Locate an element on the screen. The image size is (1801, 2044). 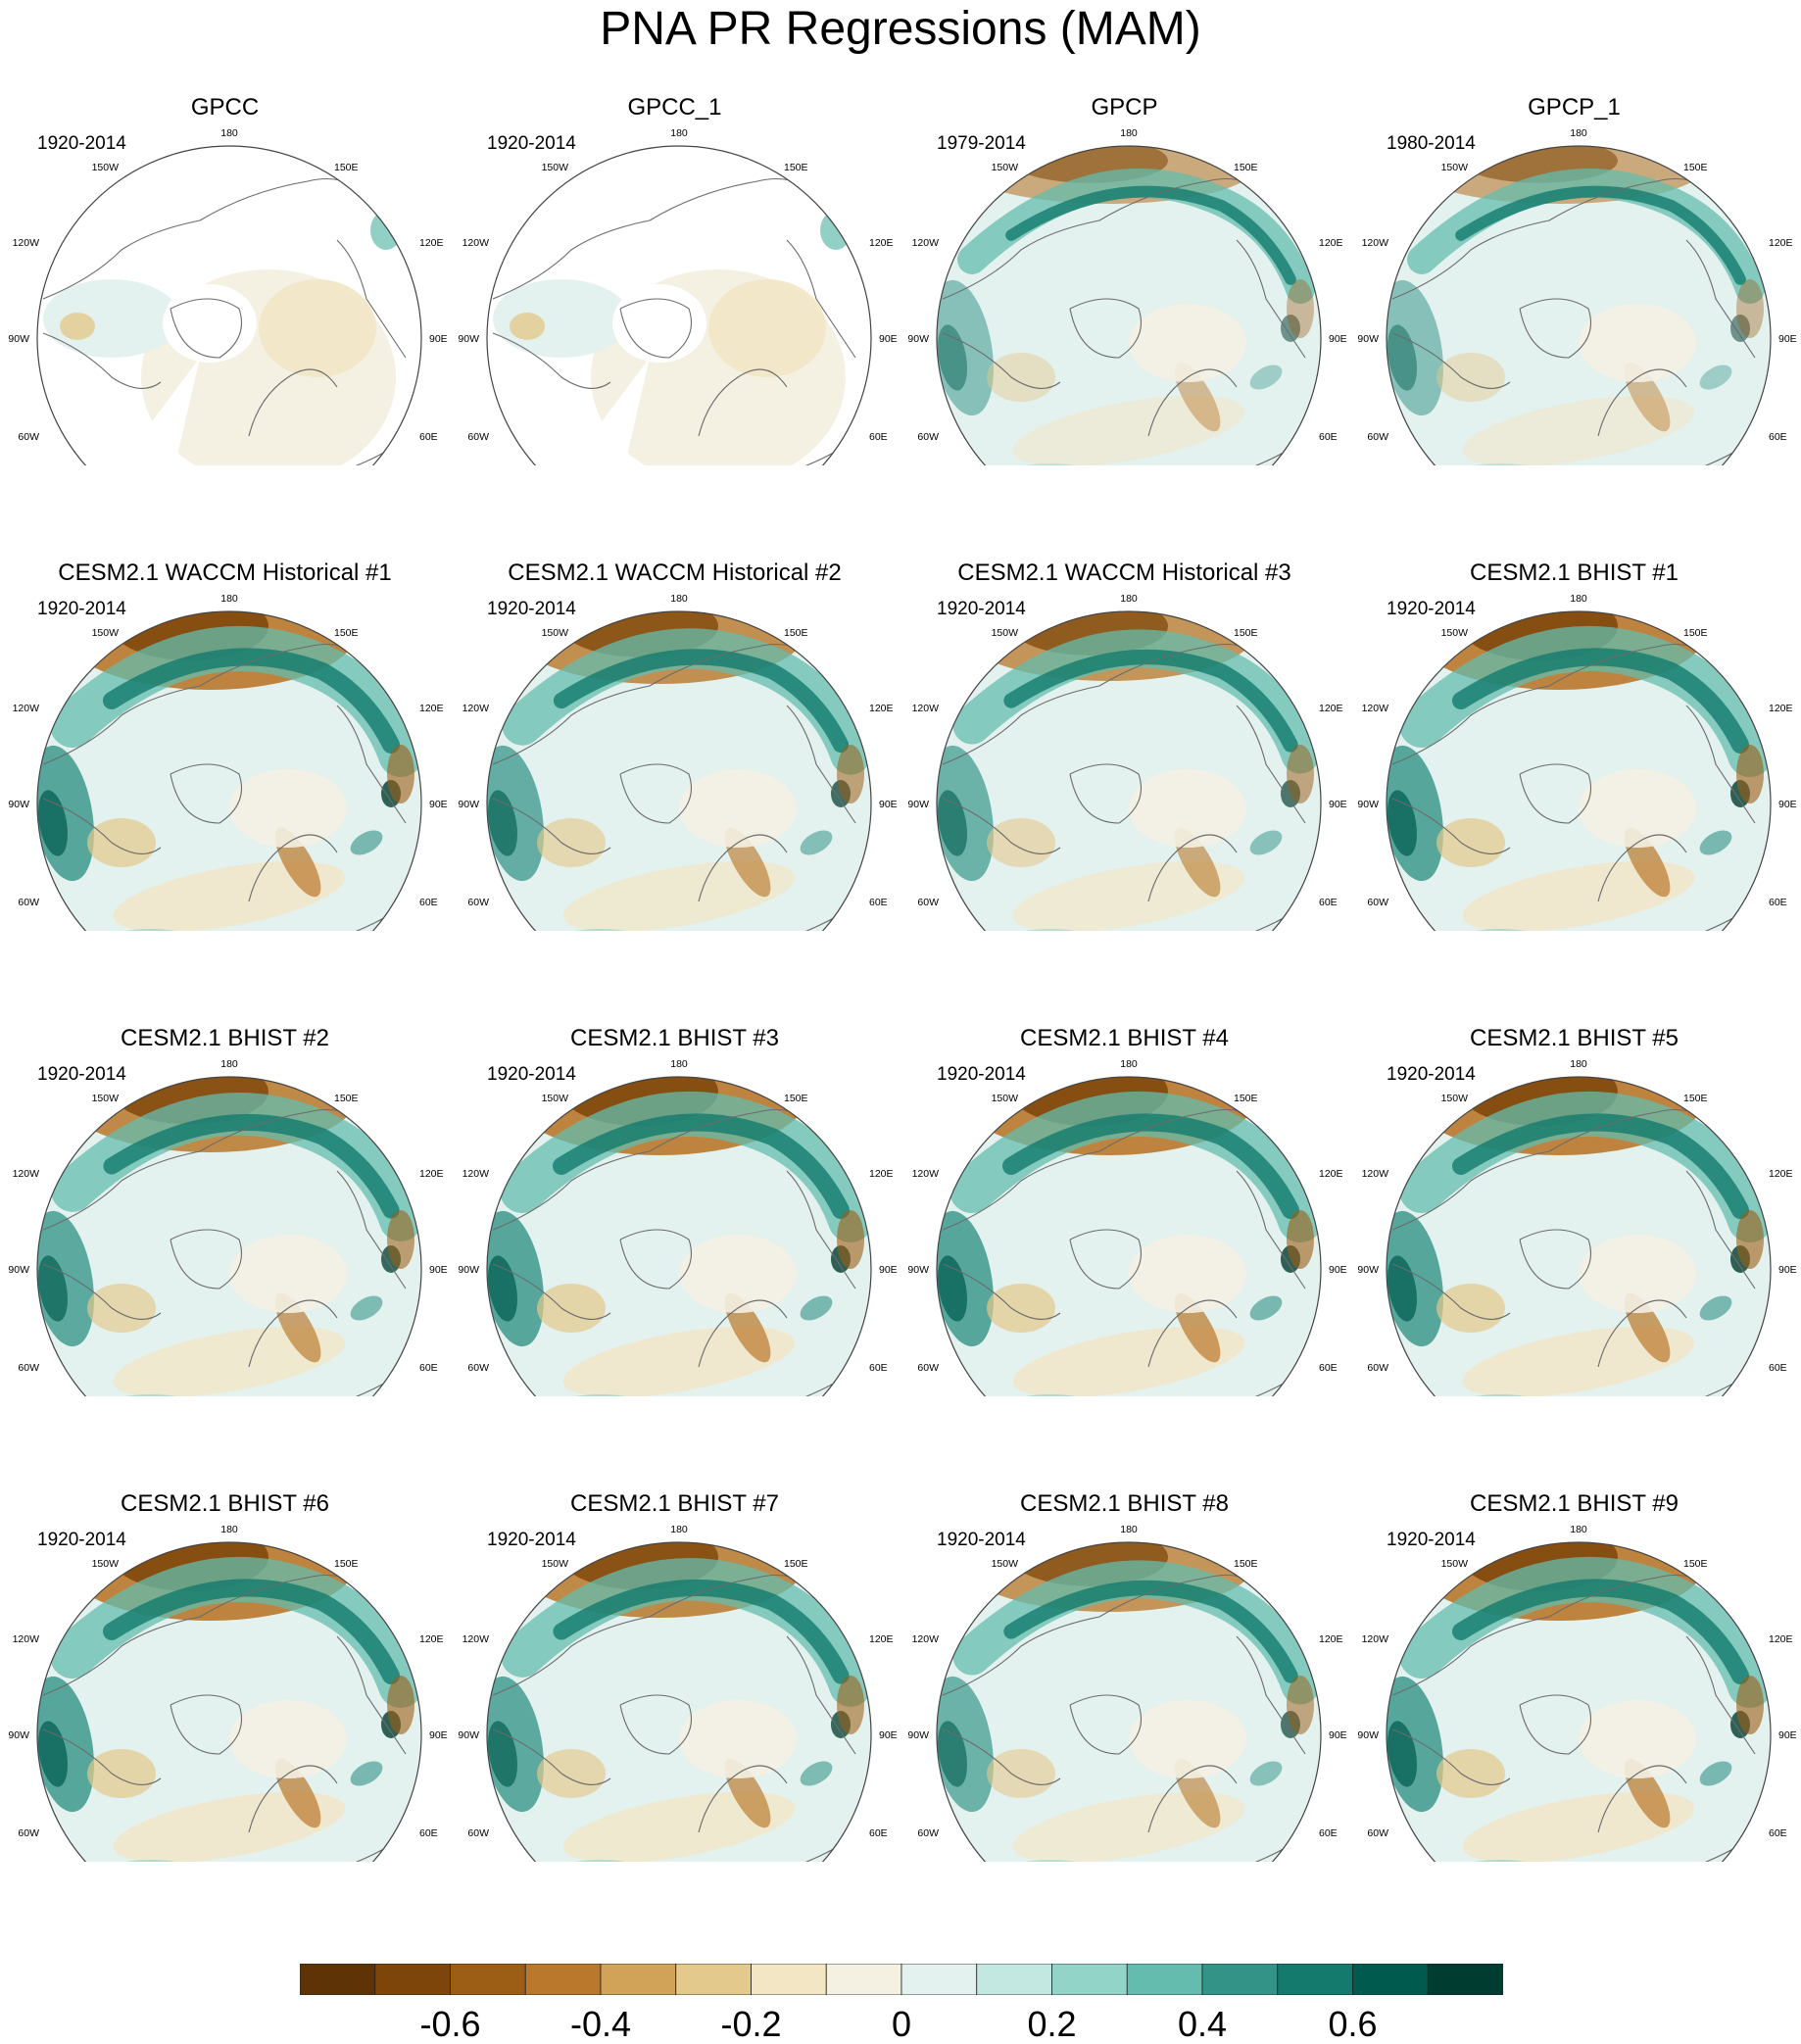
colorbar-tick-label: 0.6 is located at coordinates (1353, 2024).